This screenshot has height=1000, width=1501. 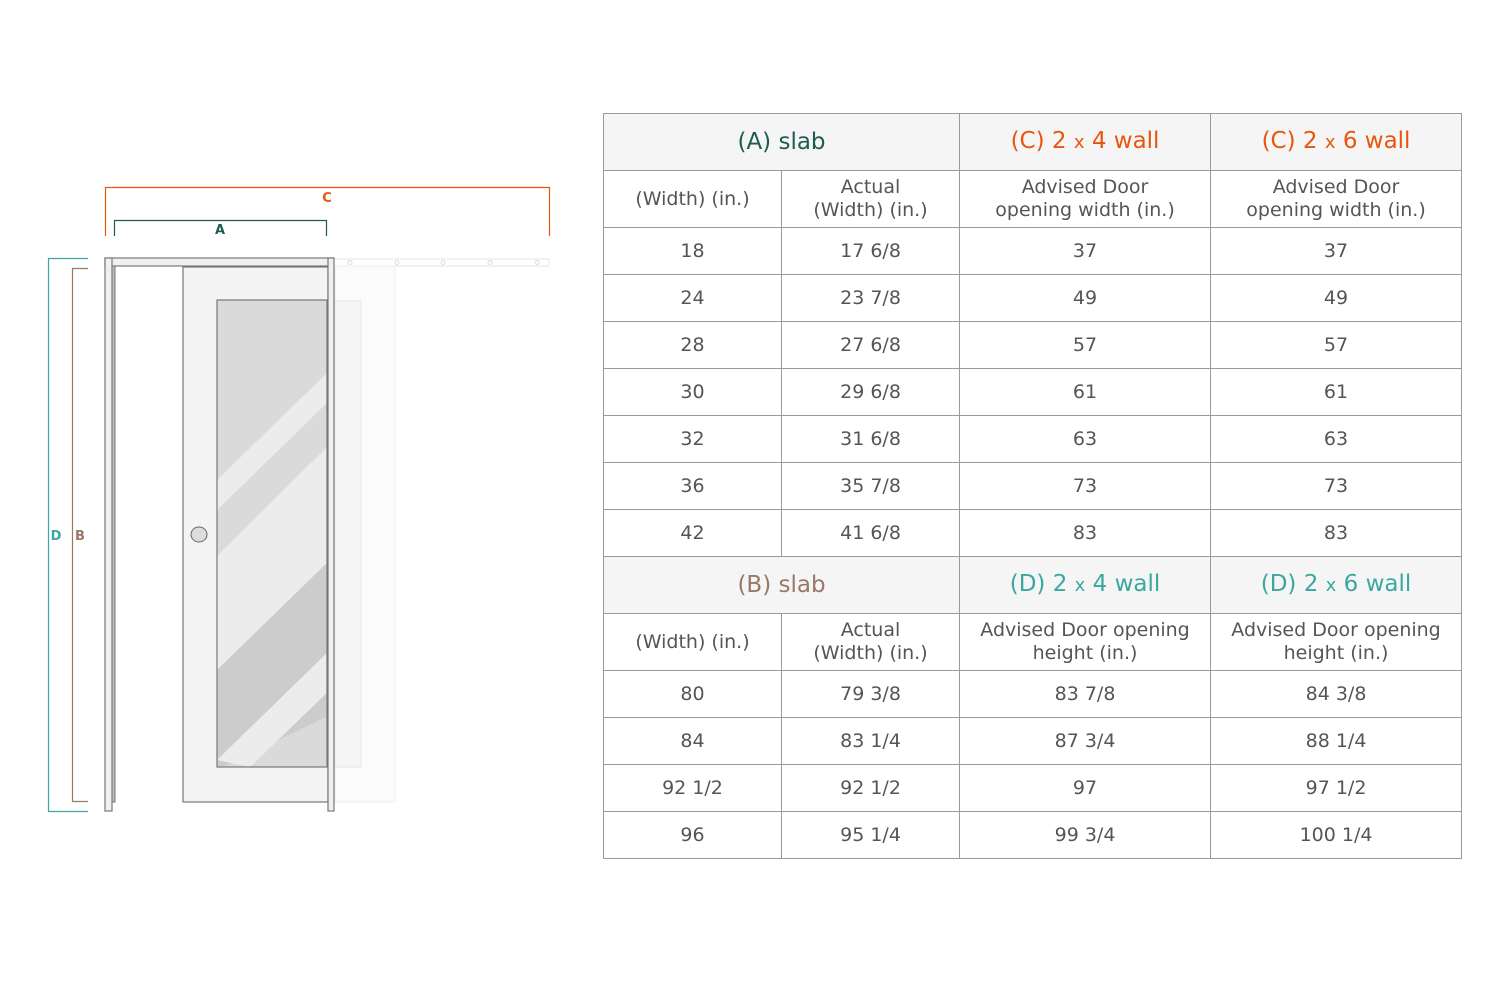 I want to click on dimension-c-label: C, so click(x=327, y=198).